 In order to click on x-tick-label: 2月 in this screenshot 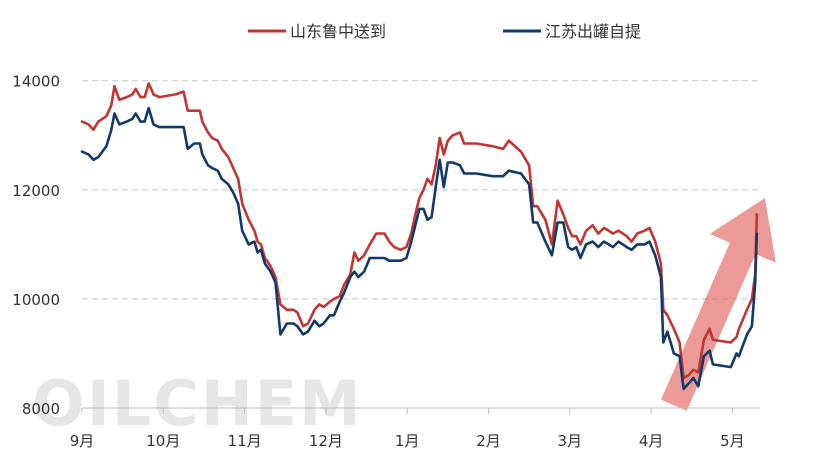, I will do `click(488, 441)`.